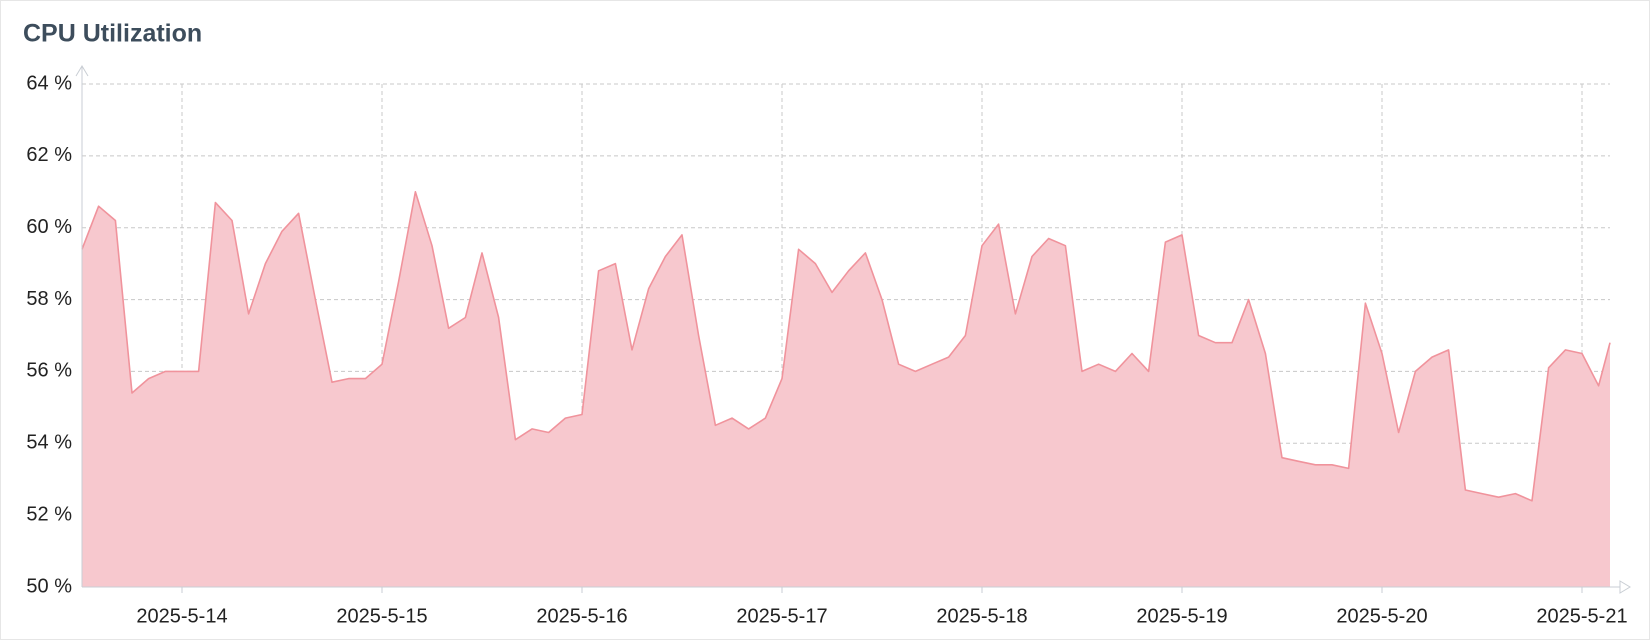 The height and width of the screenshot is (640, 1650). What do you see at coordinates (82, 71) in the screenshot?
I see `y-axis-arrow` at bounding box center [82, 71].